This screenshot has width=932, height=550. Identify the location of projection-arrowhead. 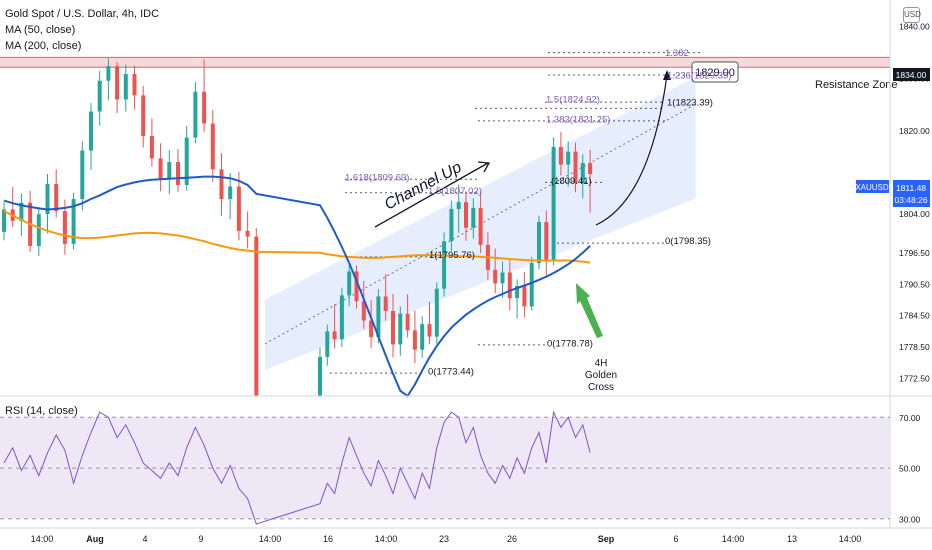
(667, 75).